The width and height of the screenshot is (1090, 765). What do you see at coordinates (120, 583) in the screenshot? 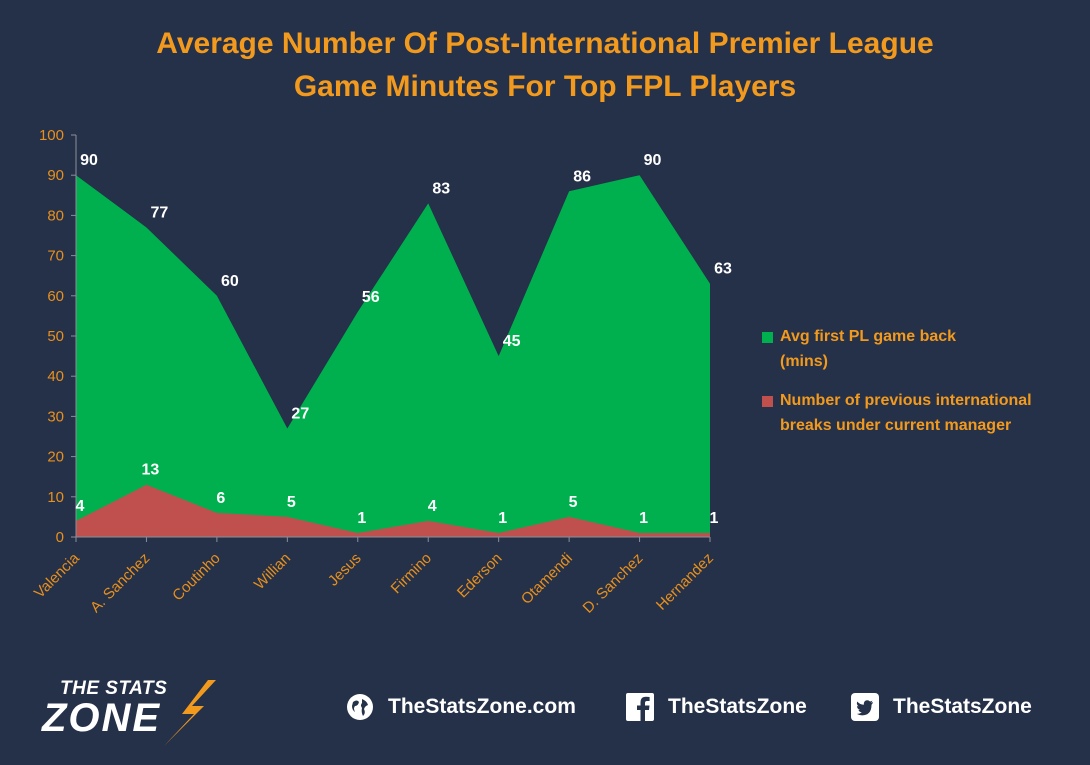
I see `x-tick-label: A. Sanchez` at bounding box center [120, 583].